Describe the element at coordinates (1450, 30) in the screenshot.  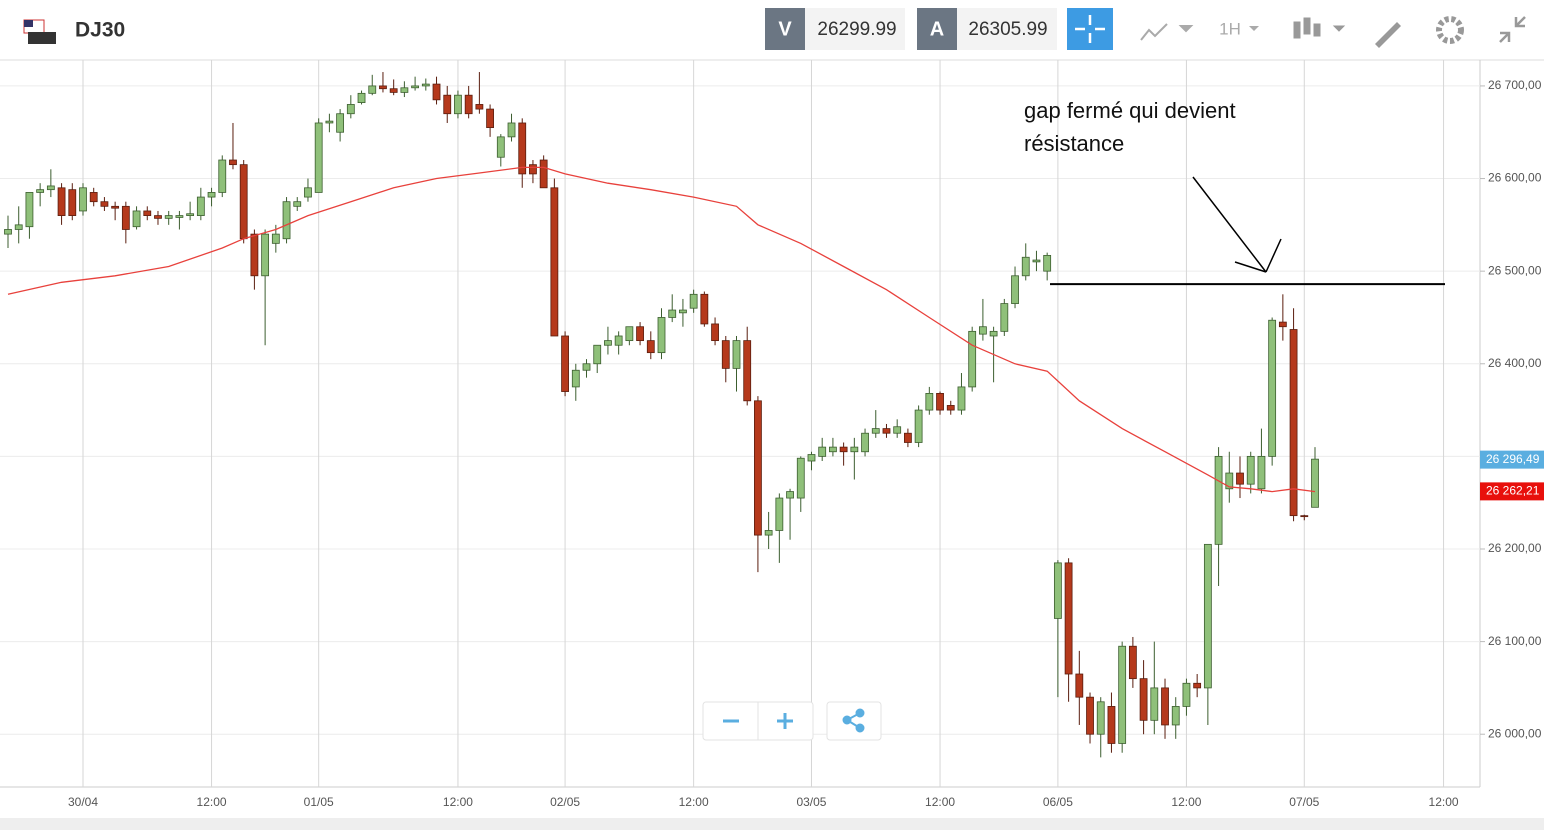
I see `settings-button` at that location.